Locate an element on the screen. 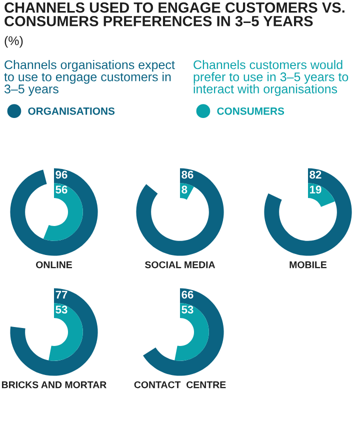 The width and height of the screenshot is (364, 423). data-label: 66 is located at coordinates (188, 294).